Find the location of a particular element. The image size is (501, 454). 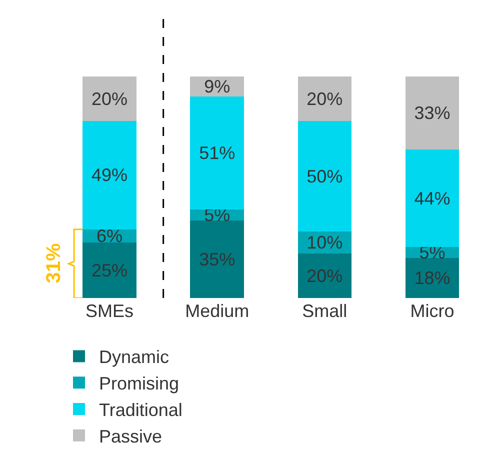

x-tick-label: Micro is located at coordinates (432, 311).